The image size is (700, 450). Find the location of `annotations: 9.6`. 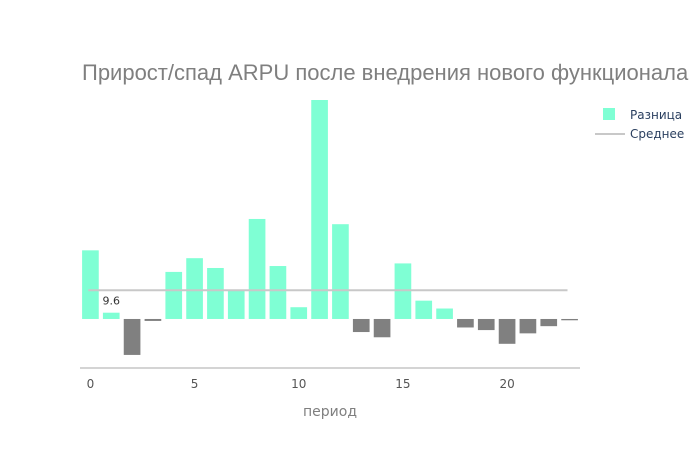

annotations: 9.6 is located at coordinates (112, 301).